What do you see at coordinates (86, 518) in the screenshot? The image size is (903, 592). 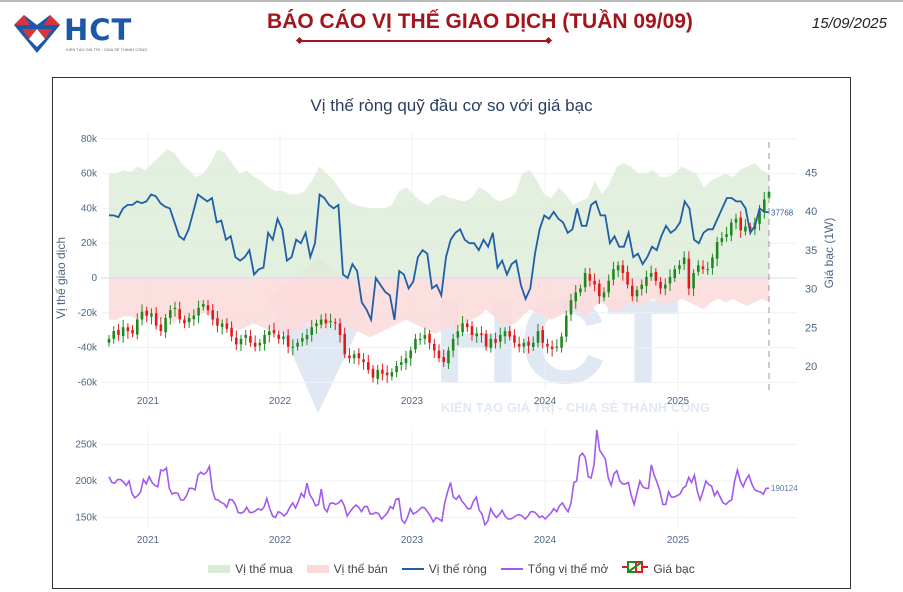 I see `y-tick-bottom: 150k` at bounding box center [86, 518].